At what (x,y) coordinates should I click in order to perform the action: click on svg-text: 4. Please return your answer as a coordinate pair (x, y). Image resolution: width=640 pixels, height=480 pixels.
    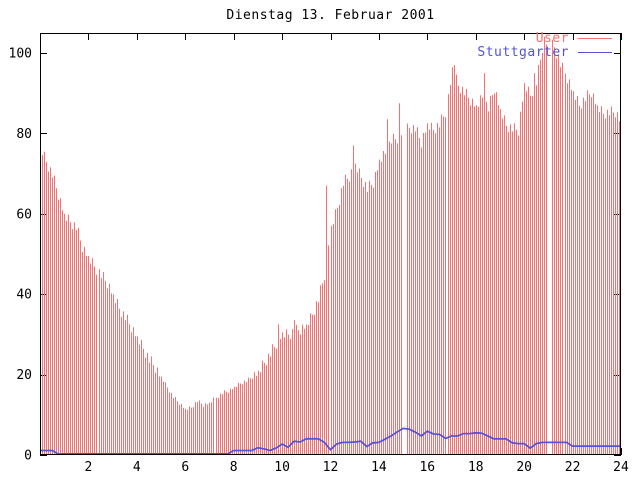
    Looking at the image, I should click on (137, 467).